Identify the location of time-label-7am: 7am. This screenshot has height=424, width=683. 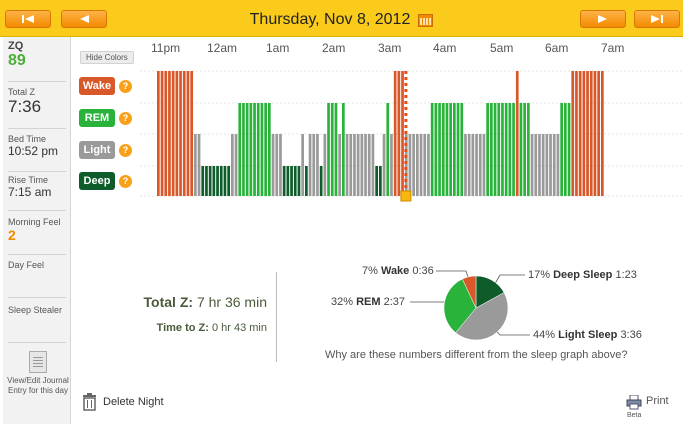
(613, 48).